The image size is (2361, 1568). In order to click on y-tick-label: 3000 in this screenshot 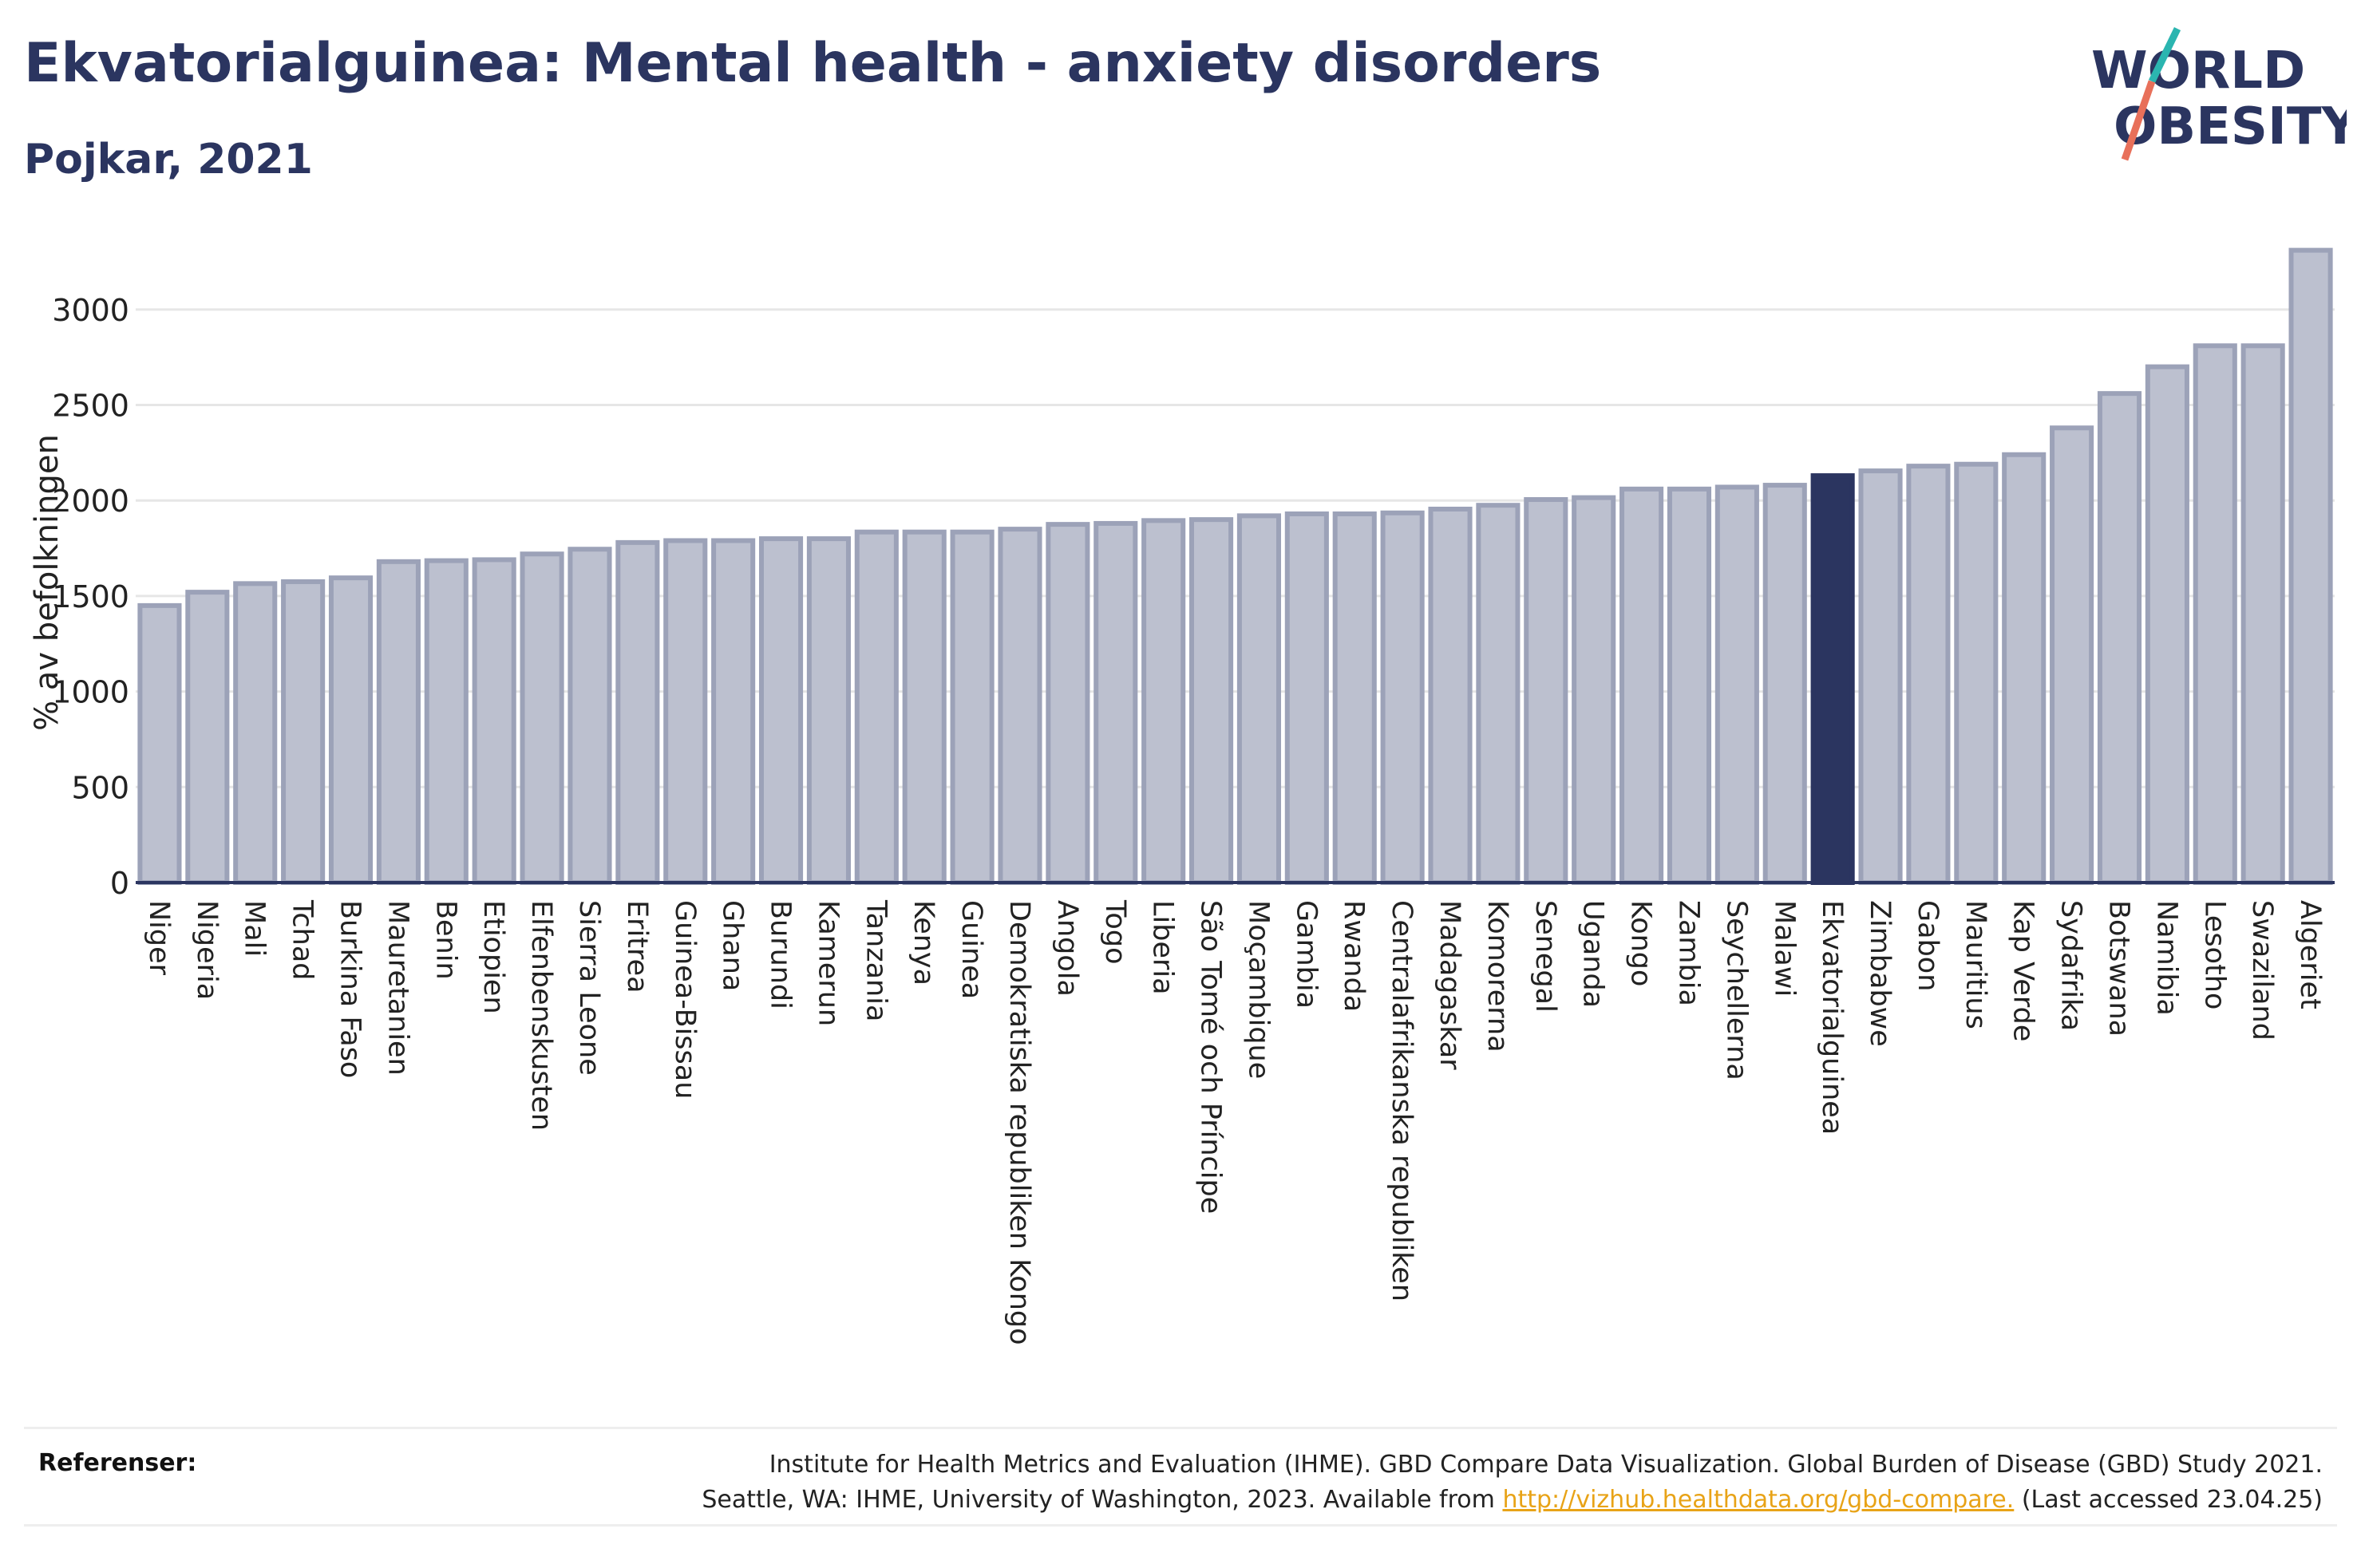, I will do `click(90, 310)`.